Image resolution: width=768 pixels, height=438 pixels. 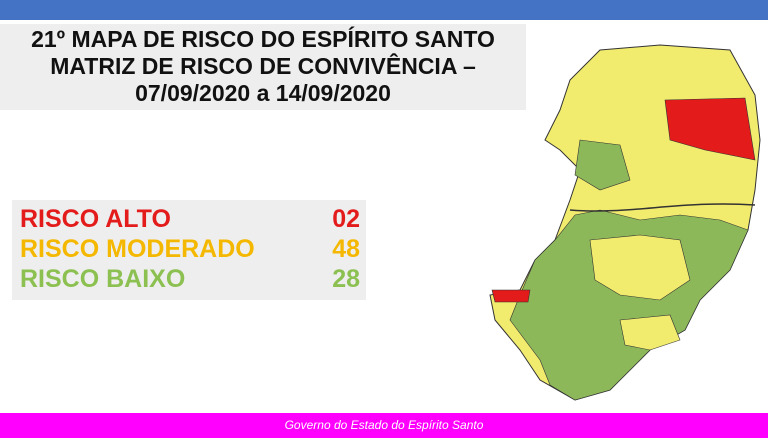 What do you see at coordinates (662, 207) in the screenshot?
I see `river` at bounding box center [662, 207].